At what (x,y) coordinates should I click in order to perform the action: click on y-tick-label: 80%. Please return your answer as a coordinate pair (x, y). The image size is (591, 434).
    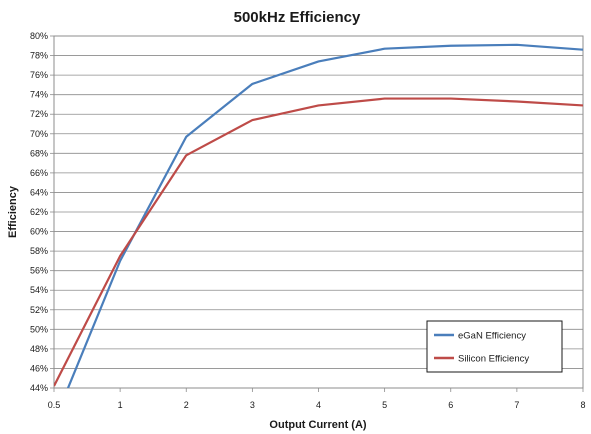
    Looking at the image, I should click on (39, 36).